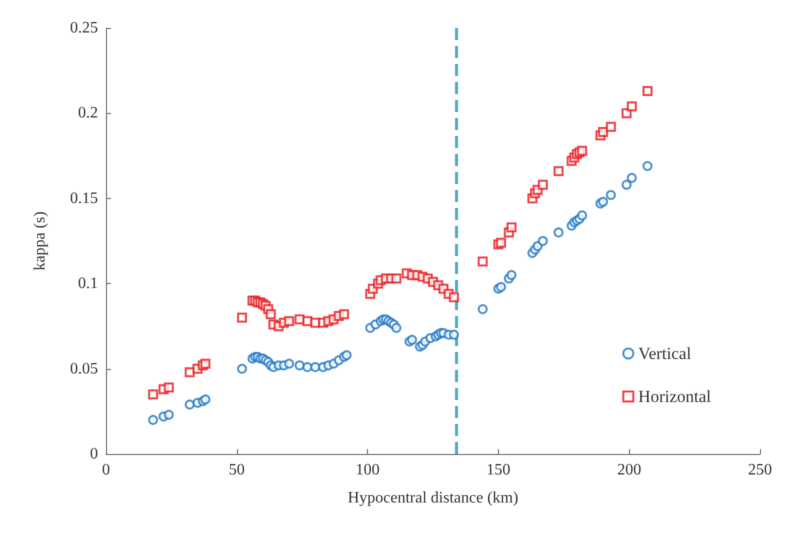 This screenshot has height=538, width=794. What do you see at coordinates (106, 470) in the screenshot?
I see `x-tick-label: 0` at bounding box center [106, 470].